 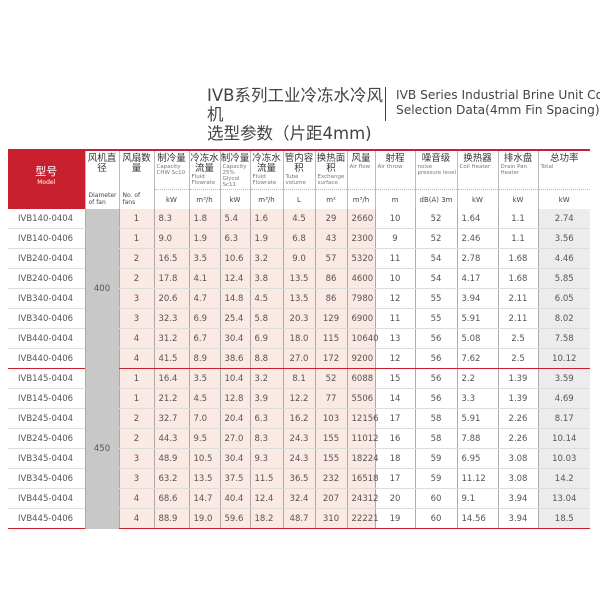 I want to click on column-header: 冷冻水流量 Fluid Flowrate, so click(x=204, y=169).